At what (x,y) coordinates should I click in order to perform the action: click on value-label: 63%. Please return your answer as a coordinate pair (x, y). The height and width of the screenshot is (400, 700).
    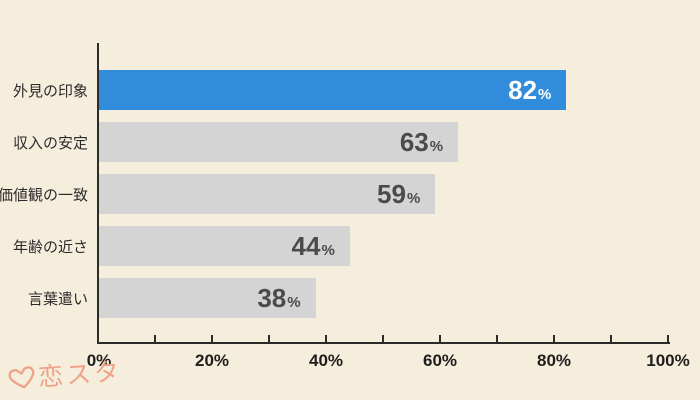
    Looking at the image, I should click on (421, 142).